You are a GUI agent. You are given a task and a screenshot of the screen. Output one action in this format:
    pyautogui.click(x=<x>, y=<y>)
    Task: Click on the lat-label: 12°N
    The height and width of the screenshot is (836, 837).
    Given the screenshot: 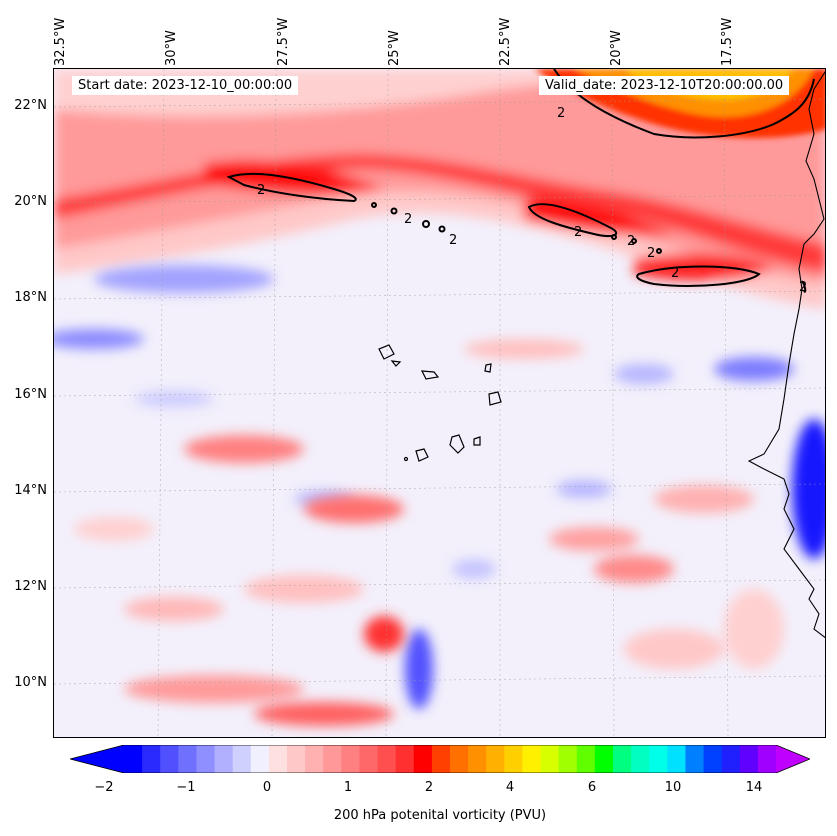 What is the action you would take?
    pyautogui.click(x=30, y=586)
    